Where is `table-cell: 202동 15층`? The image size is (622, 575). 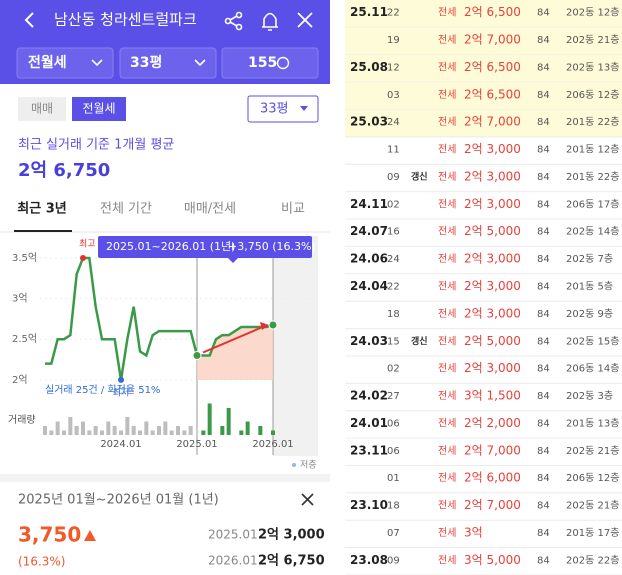 table-cell: 202동 15층 is located at coordinates (592, 341).